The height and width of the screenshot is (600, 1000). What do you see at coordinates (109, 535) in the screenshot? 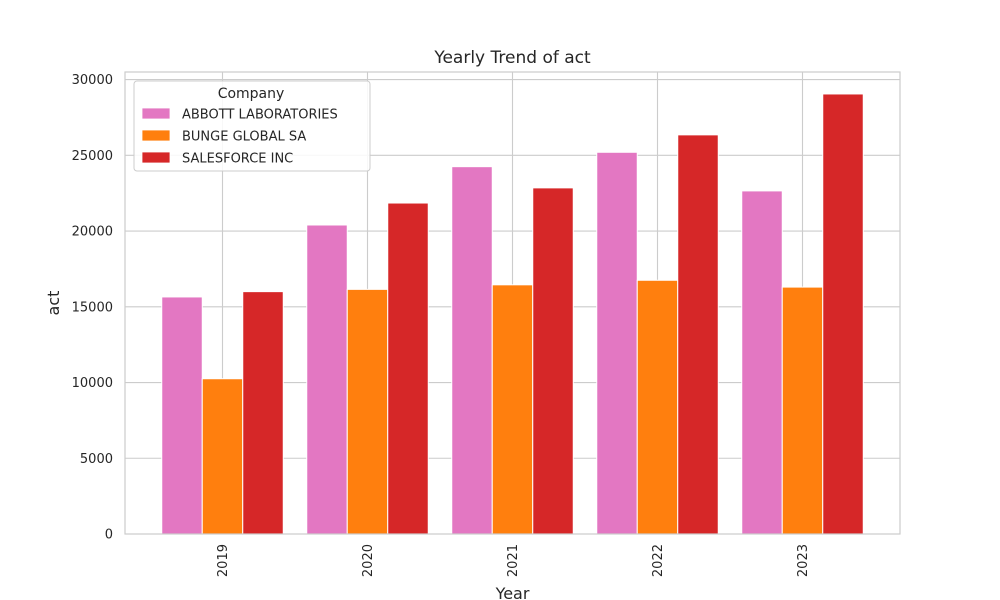
I see `y-tick-label: 0` at bounding box center [109, 535].